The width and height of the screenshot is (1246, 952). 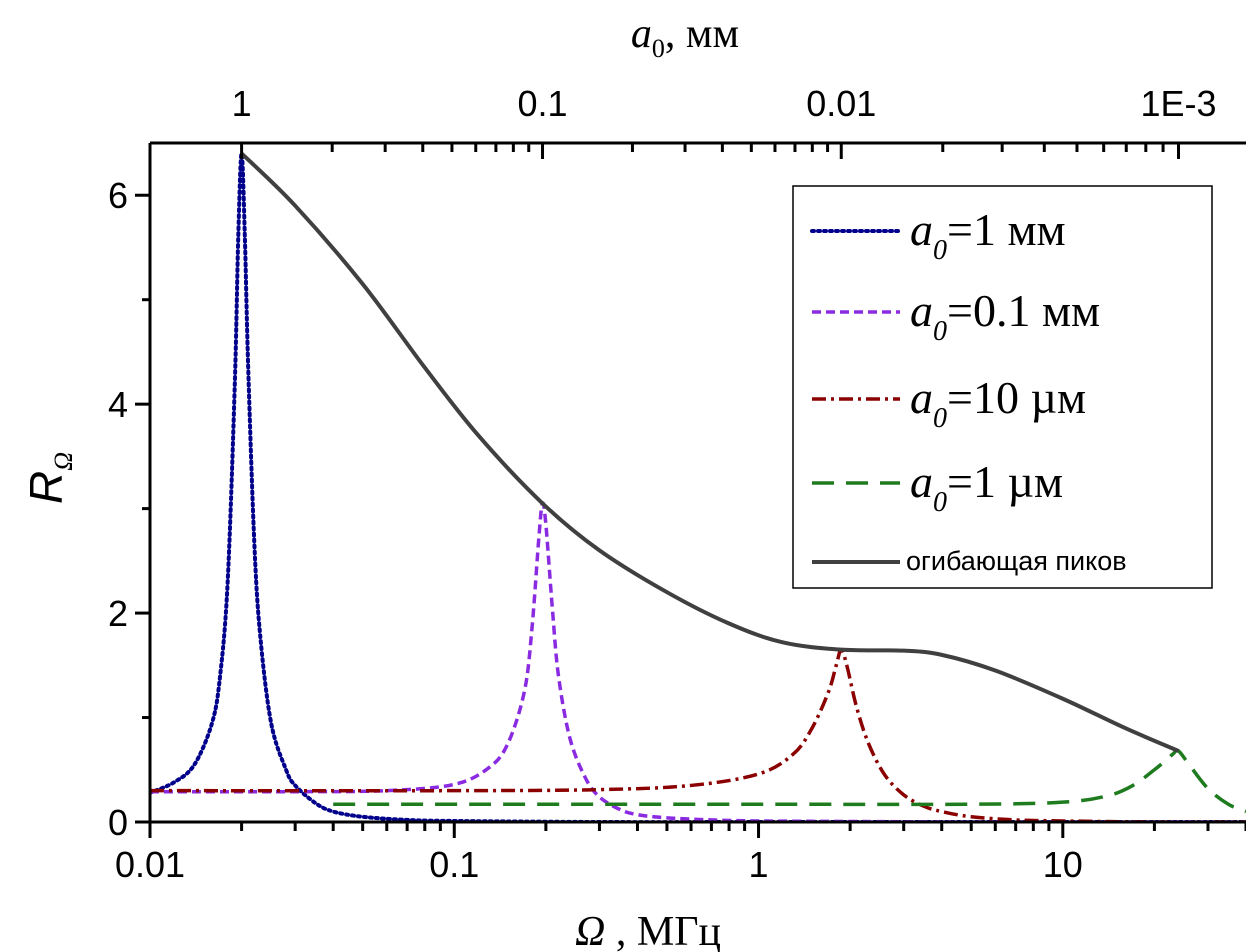 What do you see at coordinates (1023, 310) in the screenshot?
I see `legend-label-text: =0.1 мм` at bounding box center [1023, 310].